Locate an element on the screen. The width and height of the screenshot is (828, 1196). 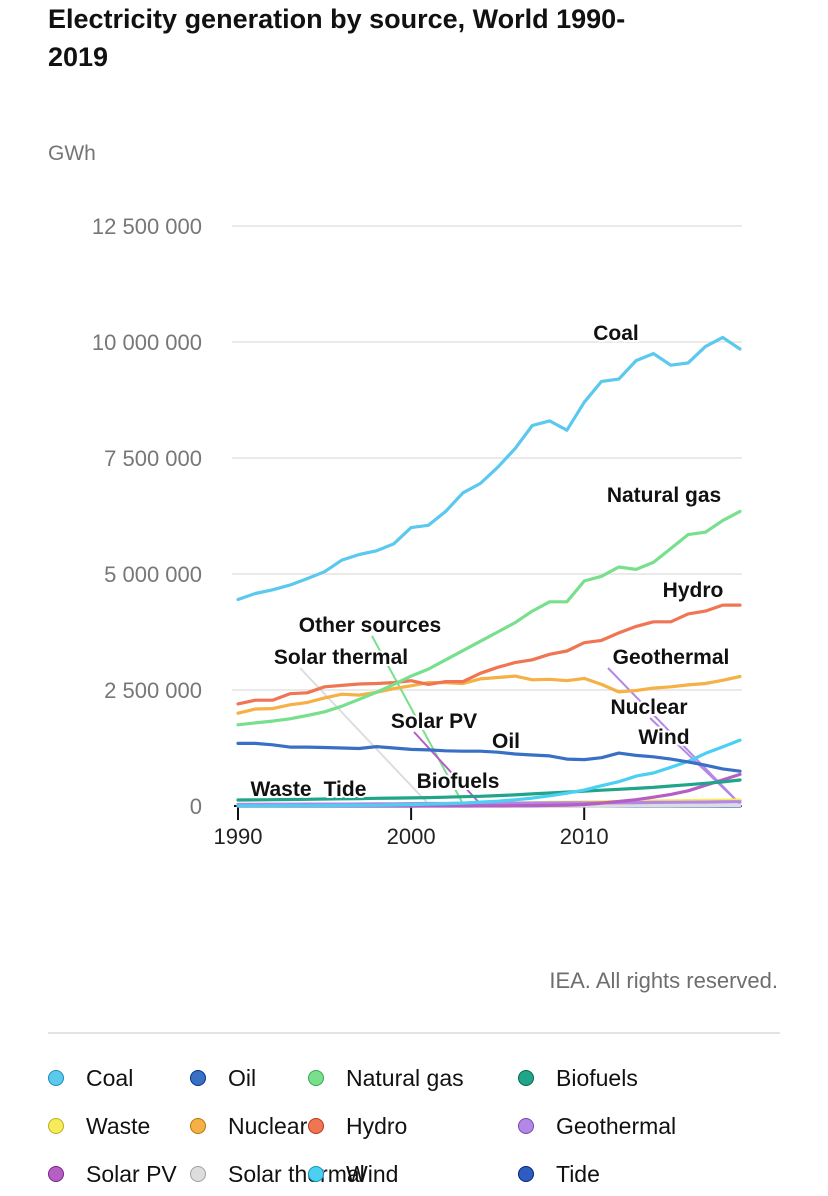
y-axis-unit-label: GWh is located at coordinates (72, 153).